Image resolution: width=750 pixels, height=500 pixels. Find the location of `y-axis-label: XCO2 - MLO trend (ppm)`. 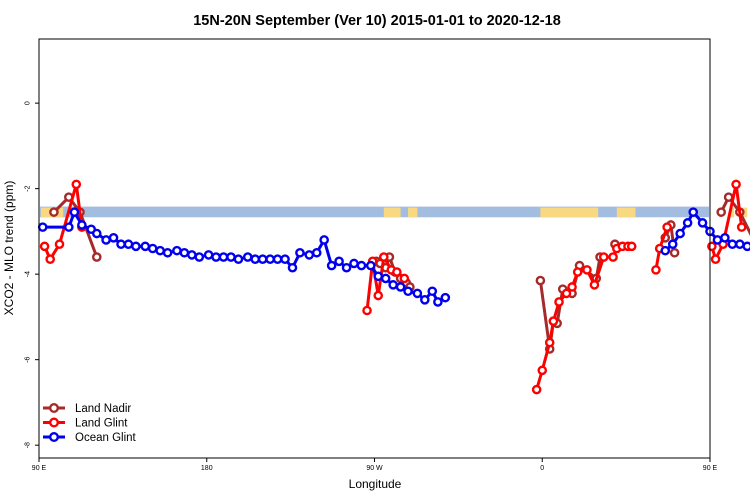

y-axis-label: XCO2 - MLO trend (ppm) is located at coordinates (9, 248).